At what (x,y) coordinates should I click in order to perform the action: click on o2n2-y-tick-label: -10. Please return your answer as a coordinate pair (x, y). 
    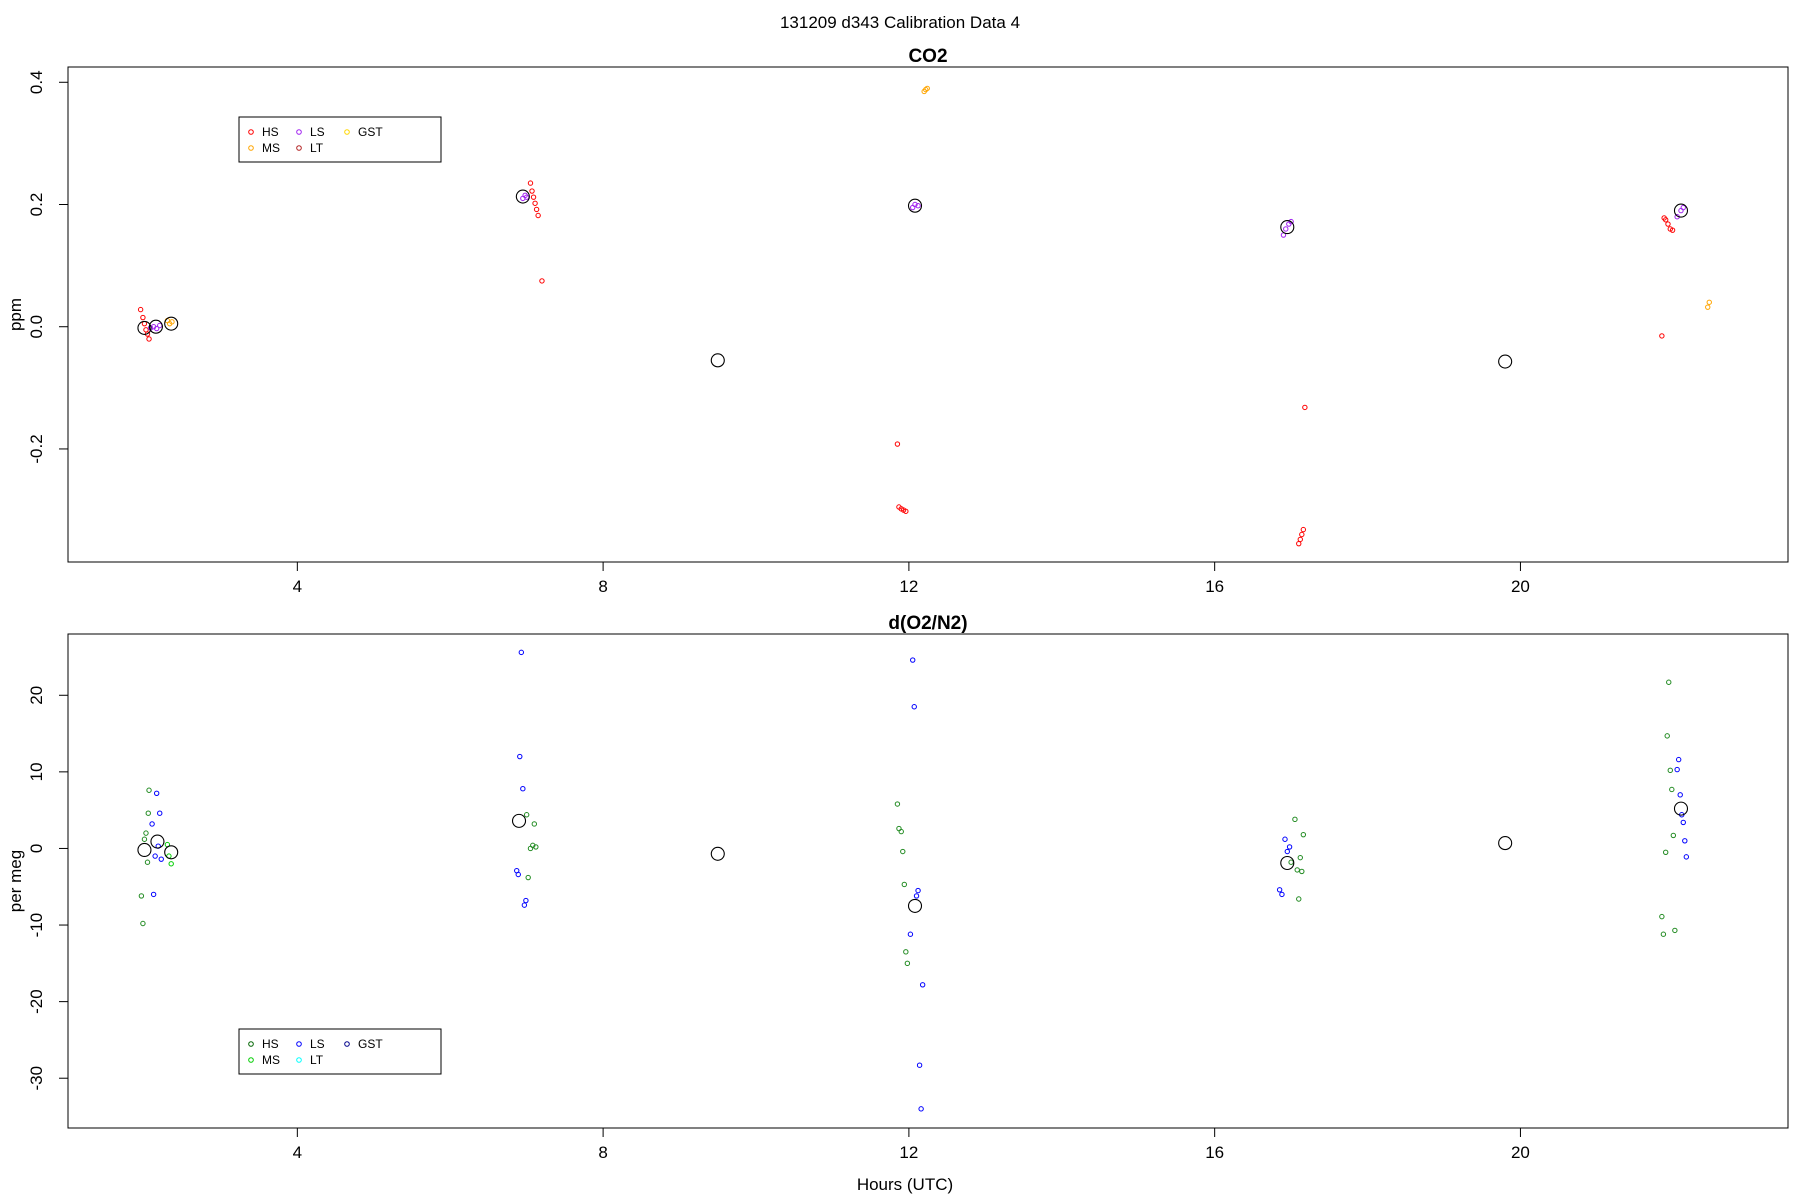
    Looking at the image, I should click on (36, 925).